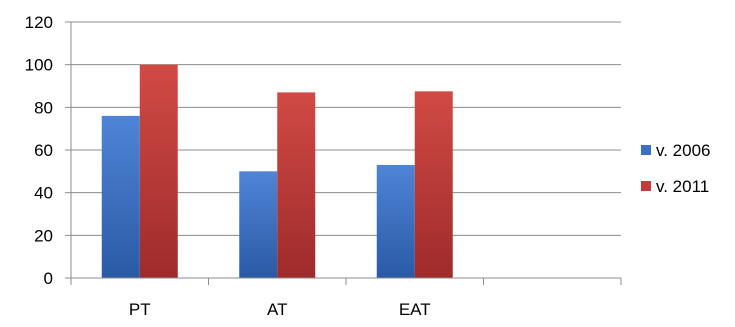 The image size is (735, 327). I want to click on x-tick-label: EAT, so click(415, 309).